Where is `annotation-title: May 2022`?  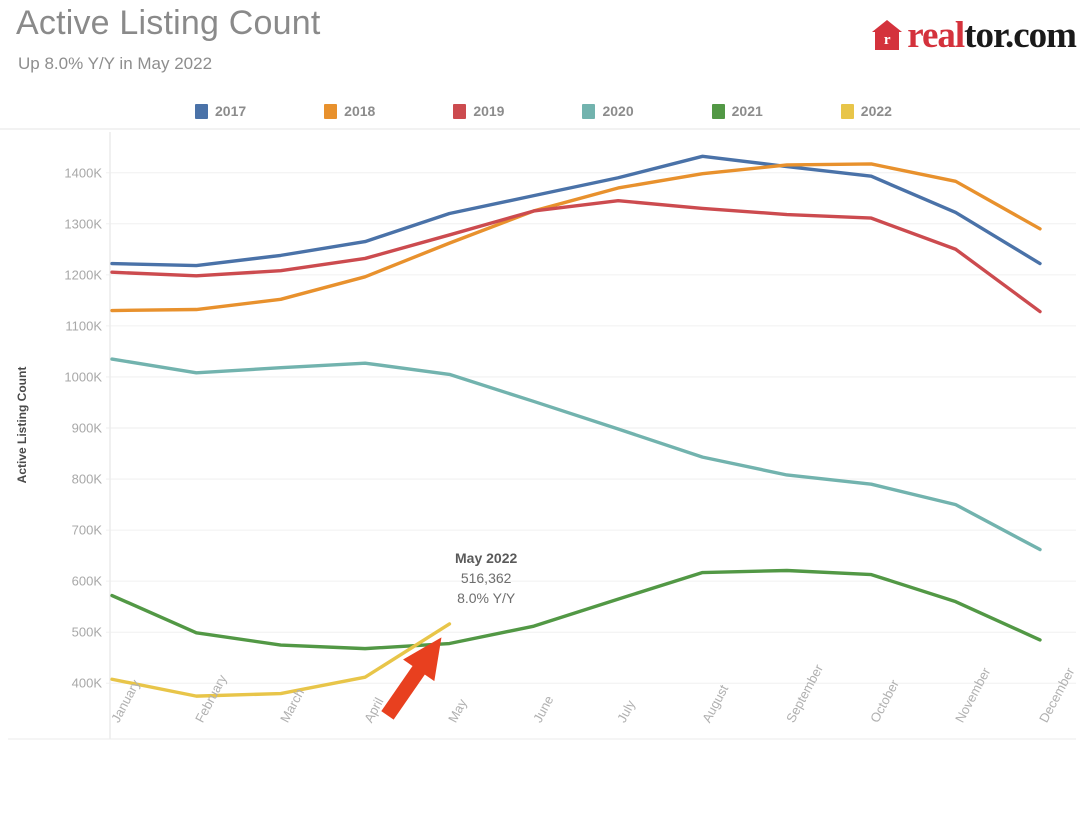 annotation-title: May 2022 is located at coordinates (486, 558).